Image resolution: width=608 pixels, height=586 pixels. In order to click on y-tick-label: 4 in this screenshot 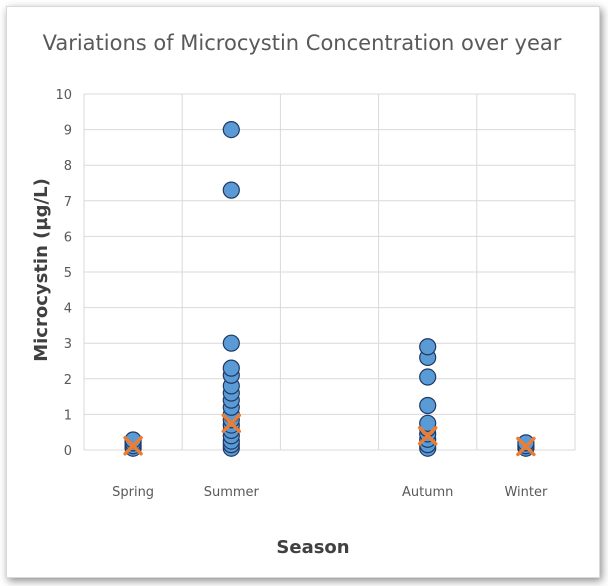, I will do `click(68, 309)`.